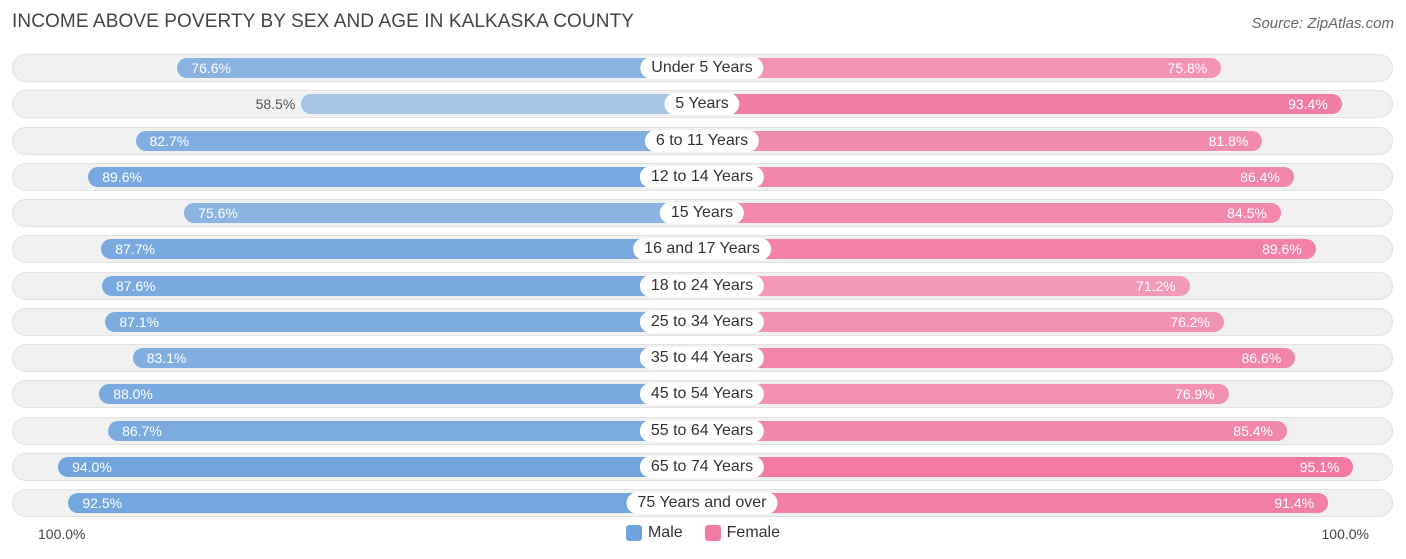 This screenshot has width=1406, height=559. I want to click on value-label-female: 89.6%, so click(1282, 249).